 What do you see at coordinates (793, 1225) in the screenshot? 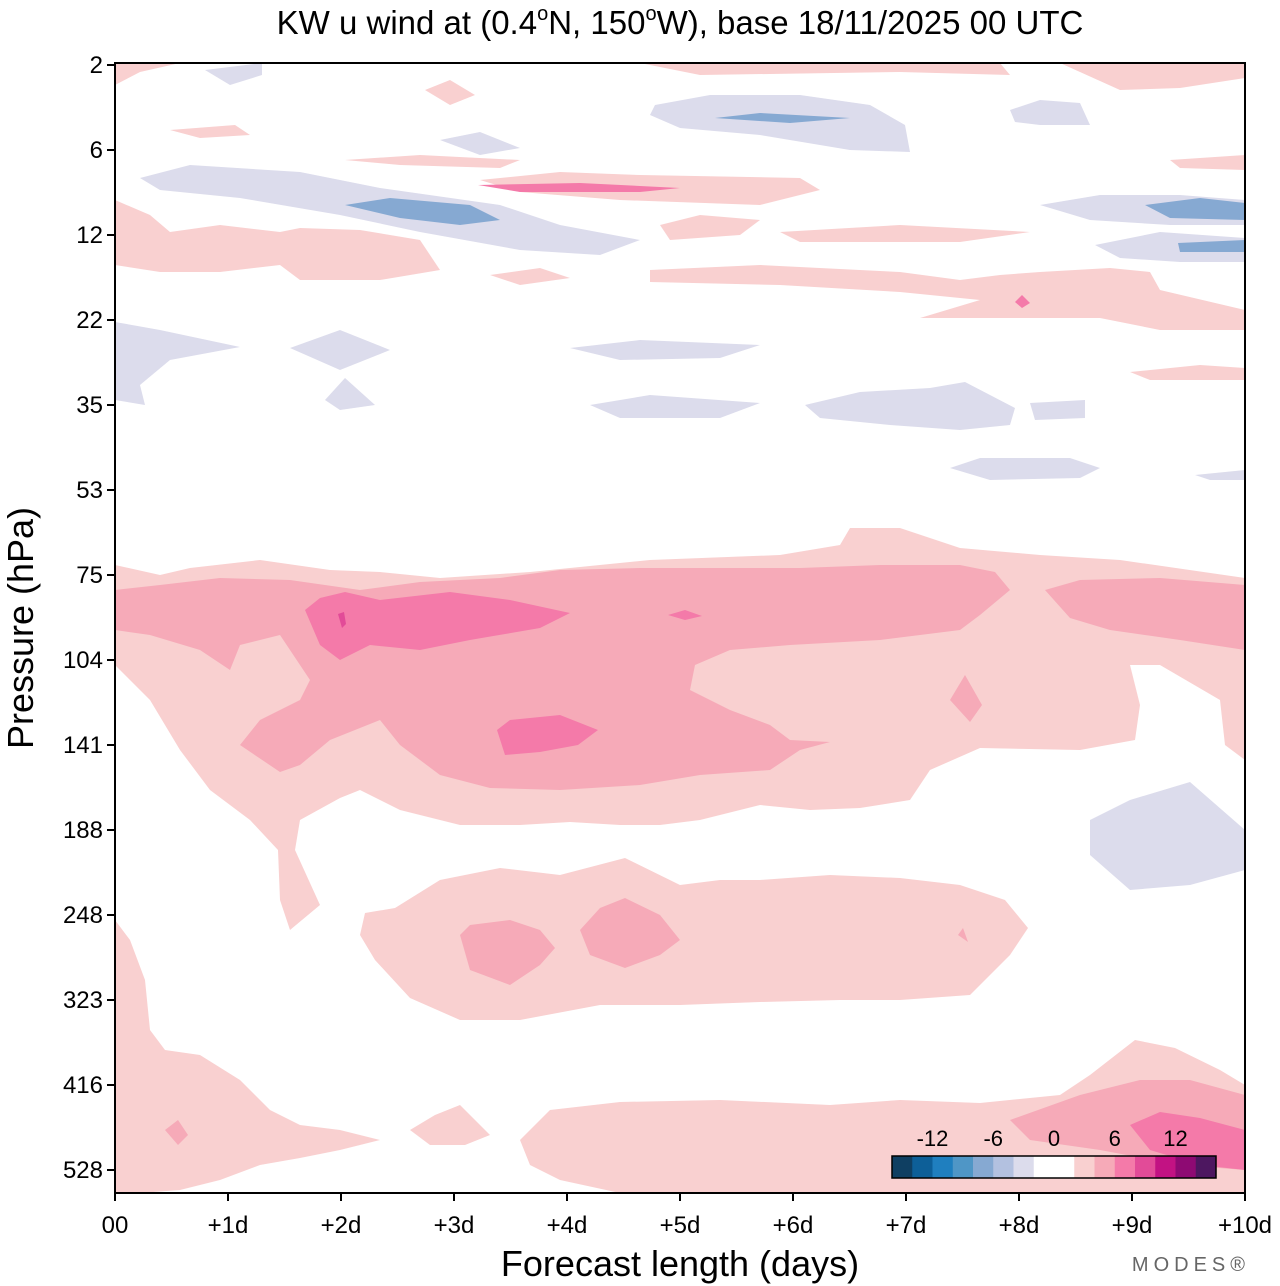
I see `x-tick-label: +6d` at bounding box center [793, 1225].